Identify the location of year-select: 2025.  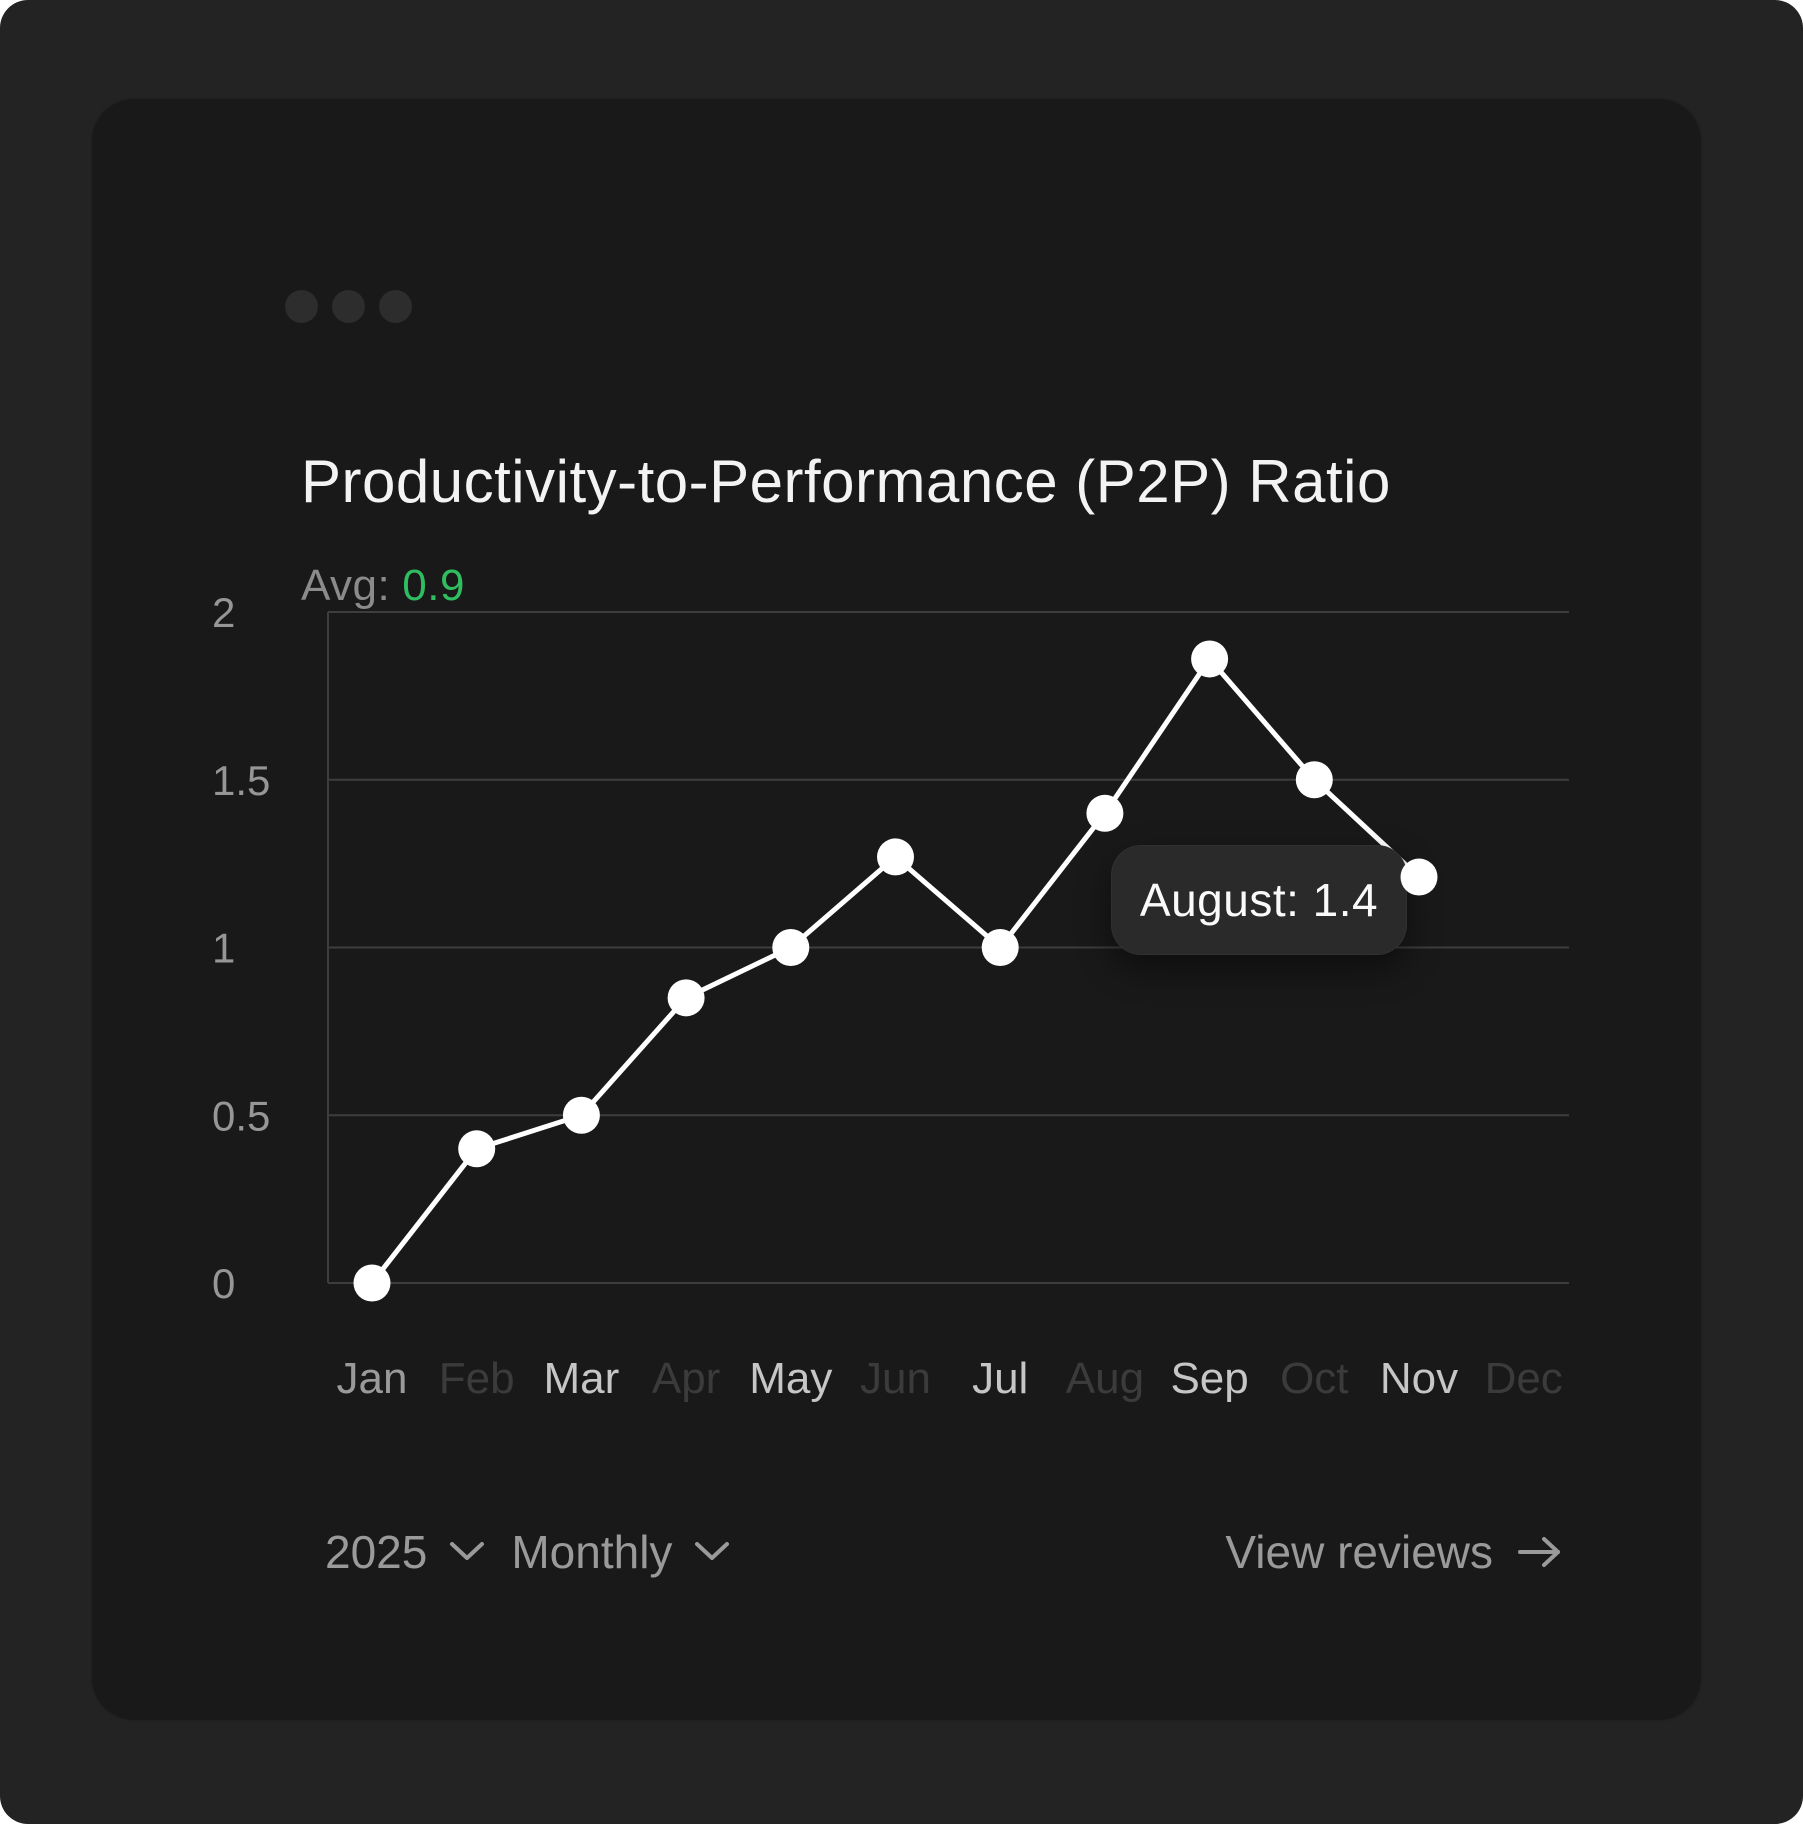
(405, 1552).